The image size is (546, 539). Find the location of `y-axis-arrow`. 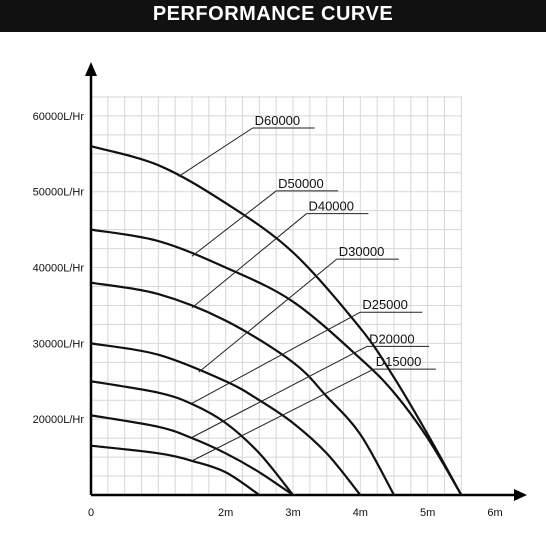

y-axis-arrow is located at coordinates (91, 69).